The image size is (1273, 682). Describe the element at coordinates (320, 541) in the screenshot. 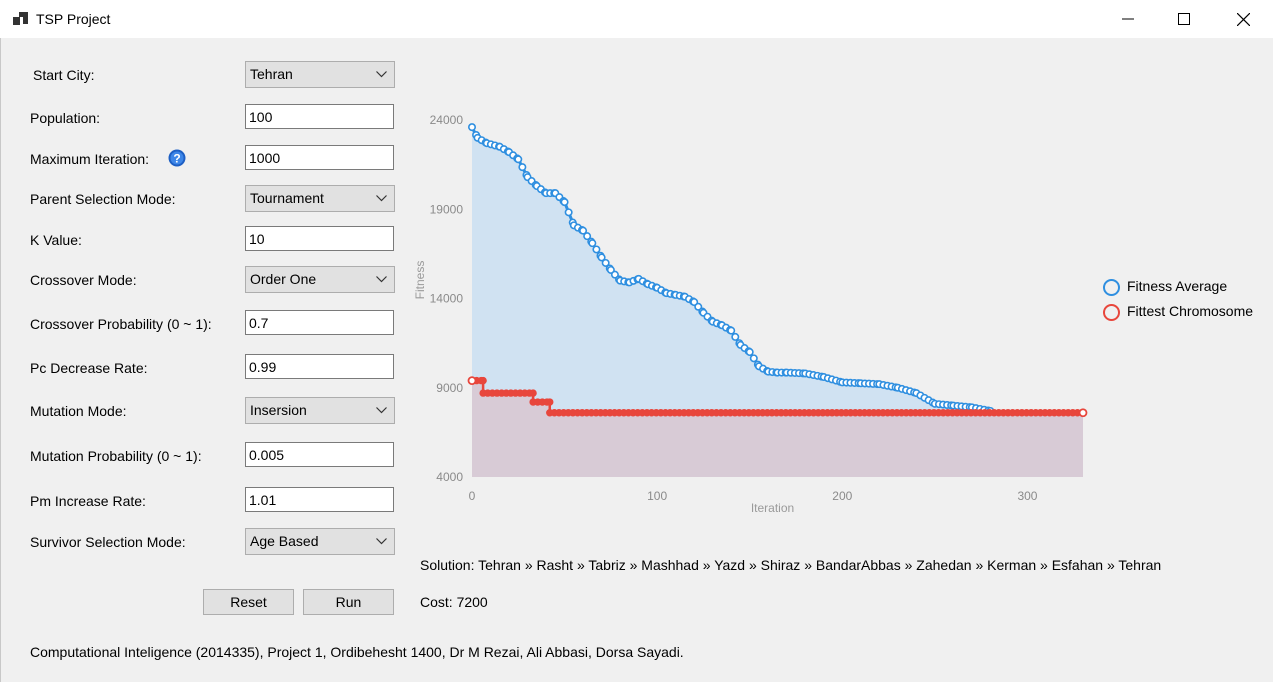

I see `survivor-selection-select: Age Based` at that location.